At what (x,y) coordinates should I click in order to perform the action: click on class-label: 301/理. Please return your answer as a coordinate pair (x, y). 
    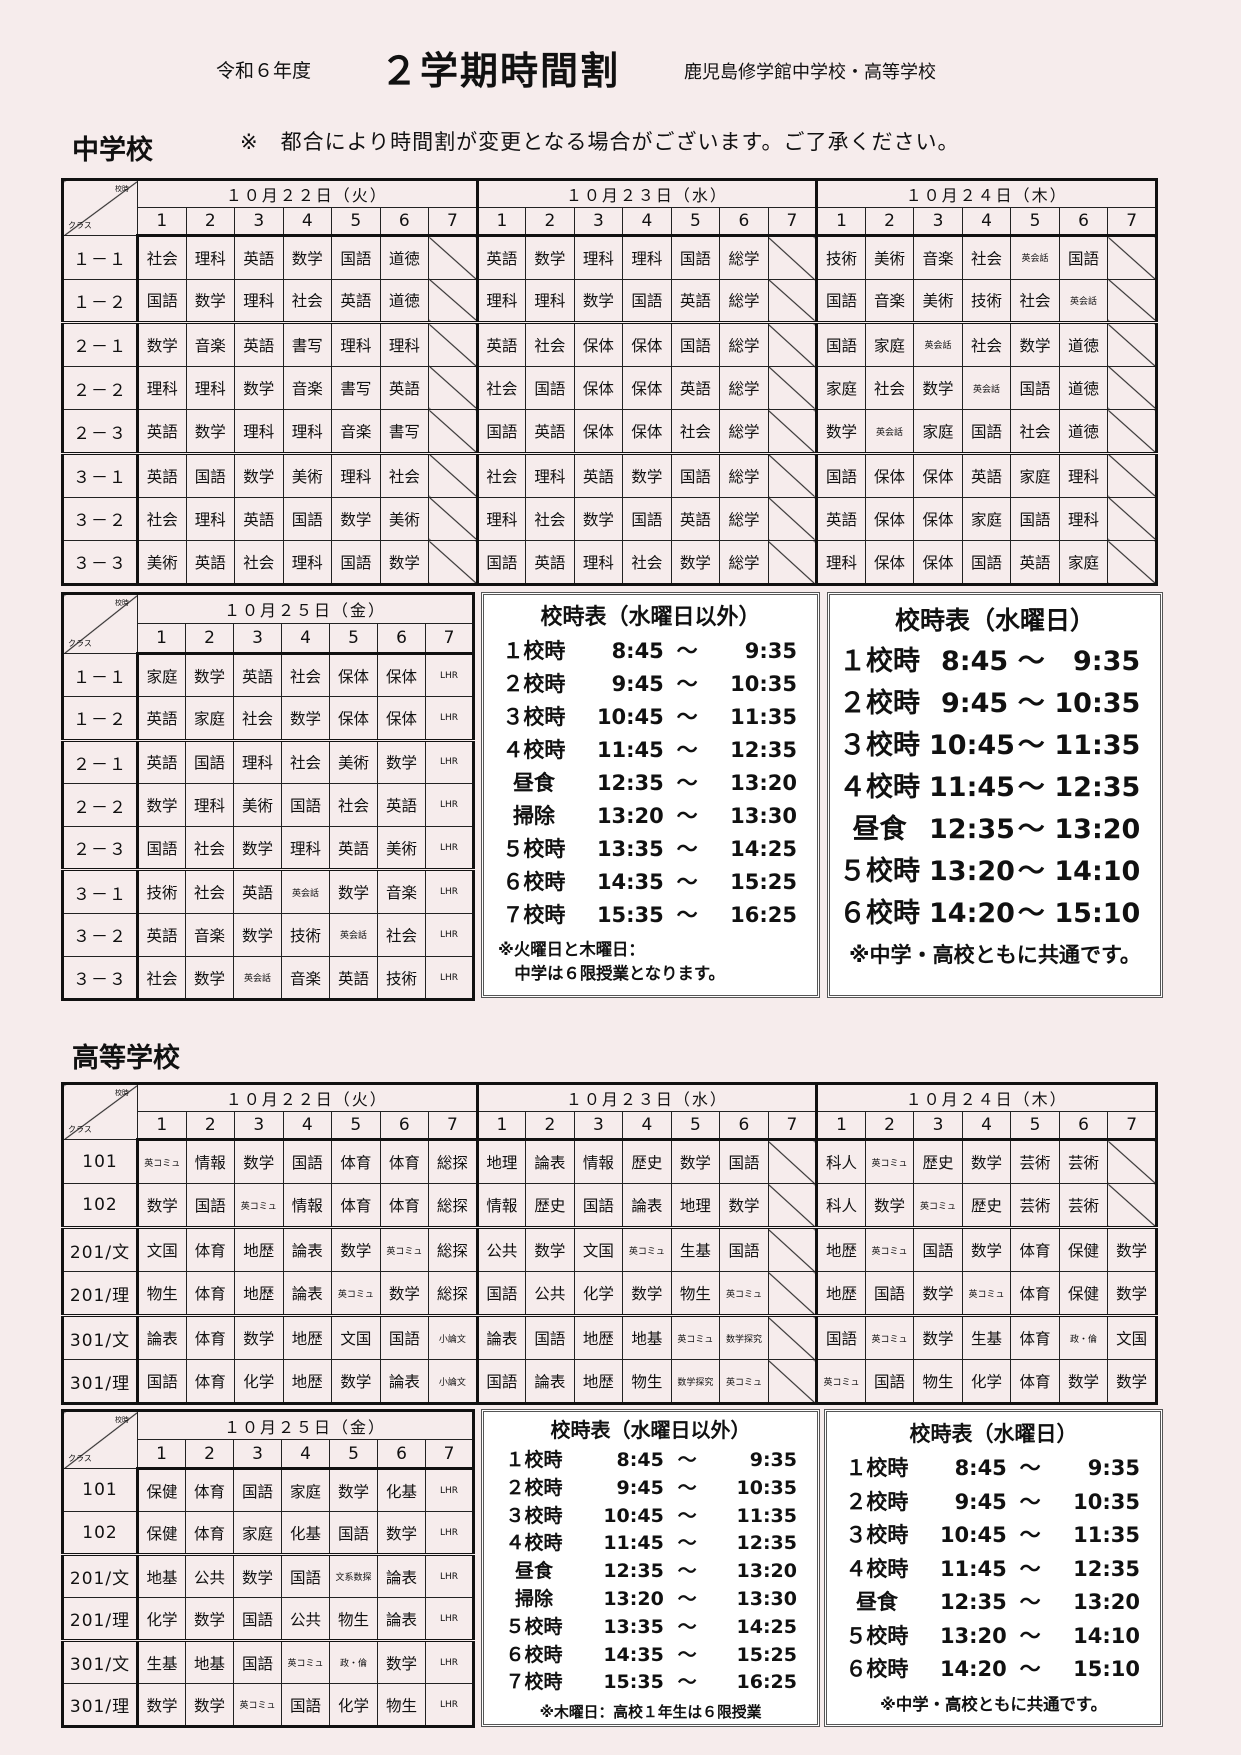
    Looking at the image, I should click on (100, 1381).